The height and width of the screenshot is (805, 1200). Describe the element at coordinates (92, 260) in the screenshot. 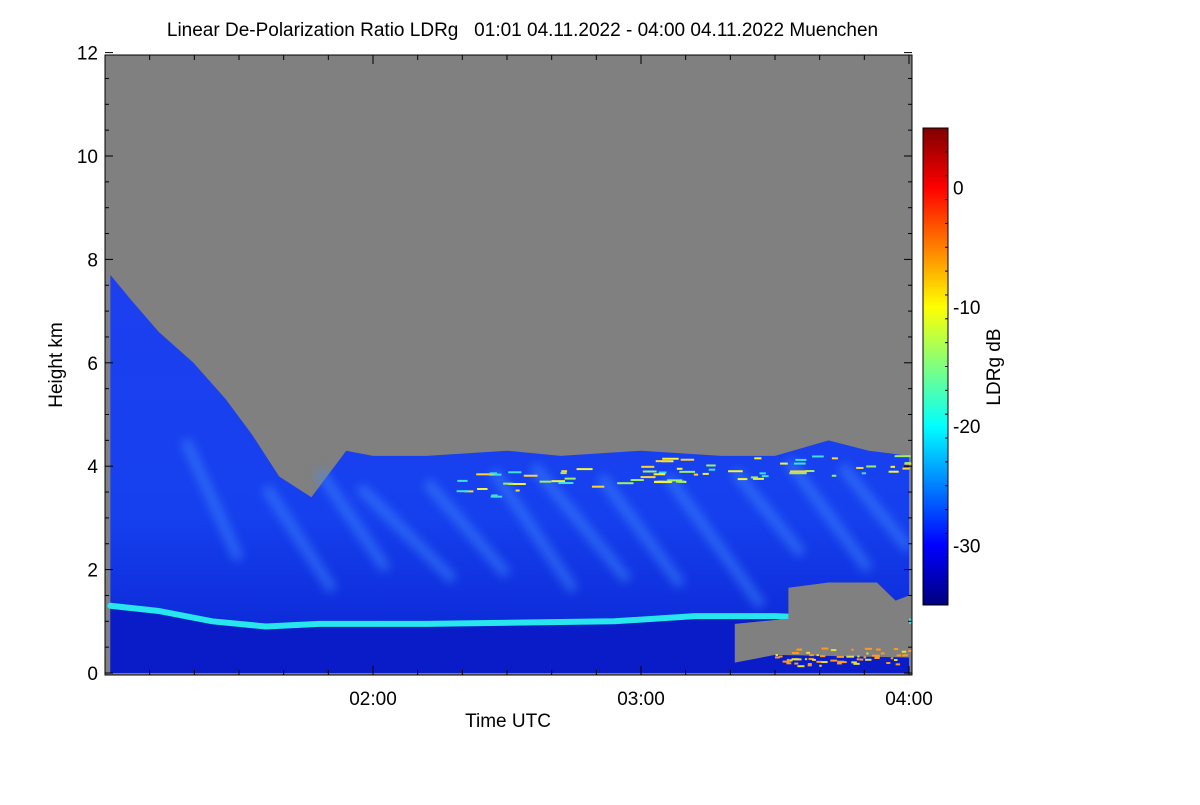

I see `y-tick-label: 8` at that location.